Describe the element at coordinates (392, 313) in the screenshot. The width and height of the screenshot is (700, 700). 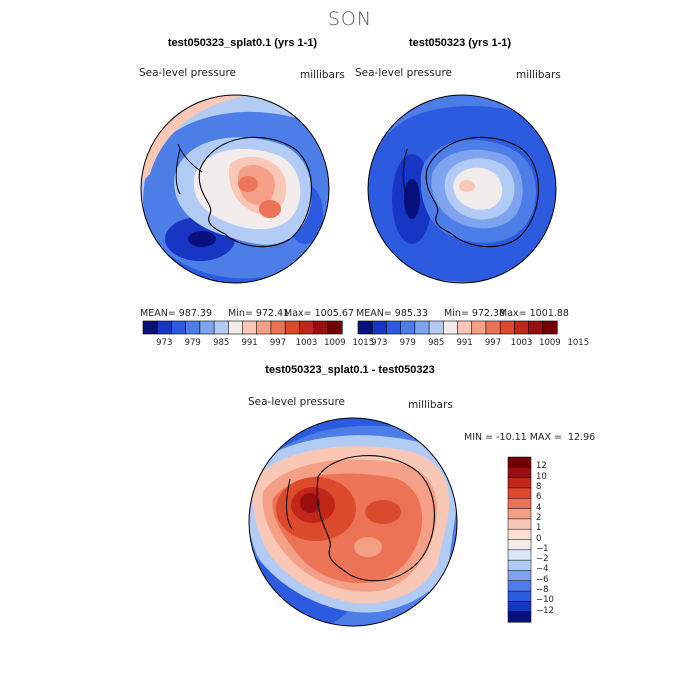
I see `panel2-mean: MEAN= 985.33` at that location.